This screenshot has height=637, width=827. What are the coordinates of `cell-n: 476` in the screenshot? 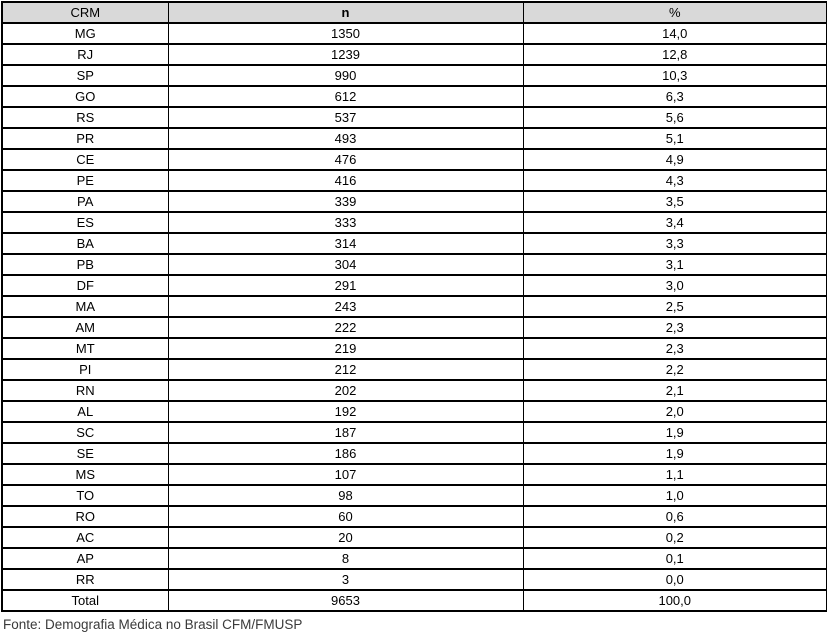 It's located at (345, 159).